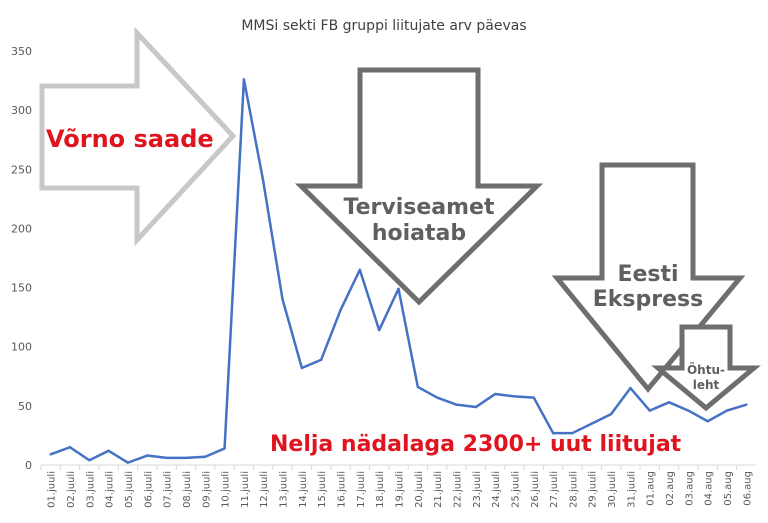 This screenshot has width=768, height=523. What do you see at coordinates (206, 489) in the screenshot?
I see `x-tick-label: 09.juuli` at bounding box center [206, 489].